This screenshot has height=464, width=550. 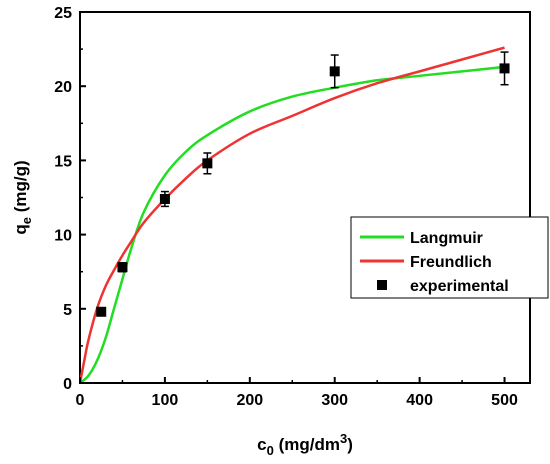 I want to click on y-tick-label: 10, so click(x=63, y=236).